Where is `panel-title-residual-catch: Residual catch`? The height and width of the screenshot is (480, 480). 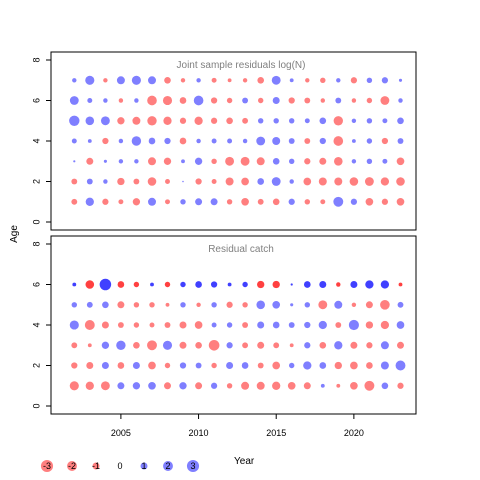
panel-title-residual-catch: Residual catch is located at coordinates (241, 249).